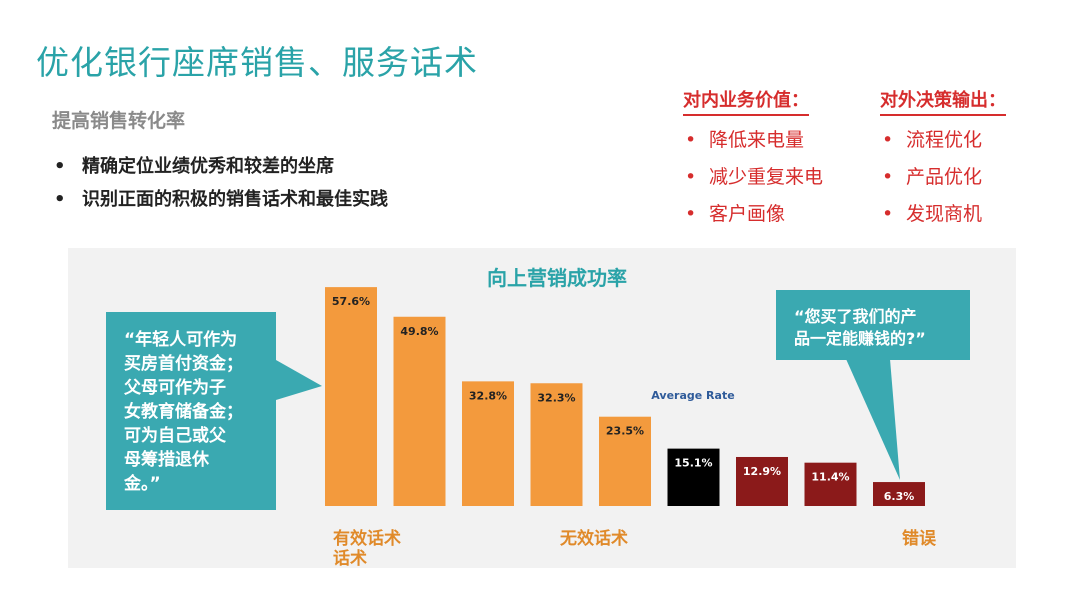 This screenshot has height=596, width=1080. Describe the element at coordinates (625, 431) in the screenshot. I see `bar-value-label: 23.5%` at that location.